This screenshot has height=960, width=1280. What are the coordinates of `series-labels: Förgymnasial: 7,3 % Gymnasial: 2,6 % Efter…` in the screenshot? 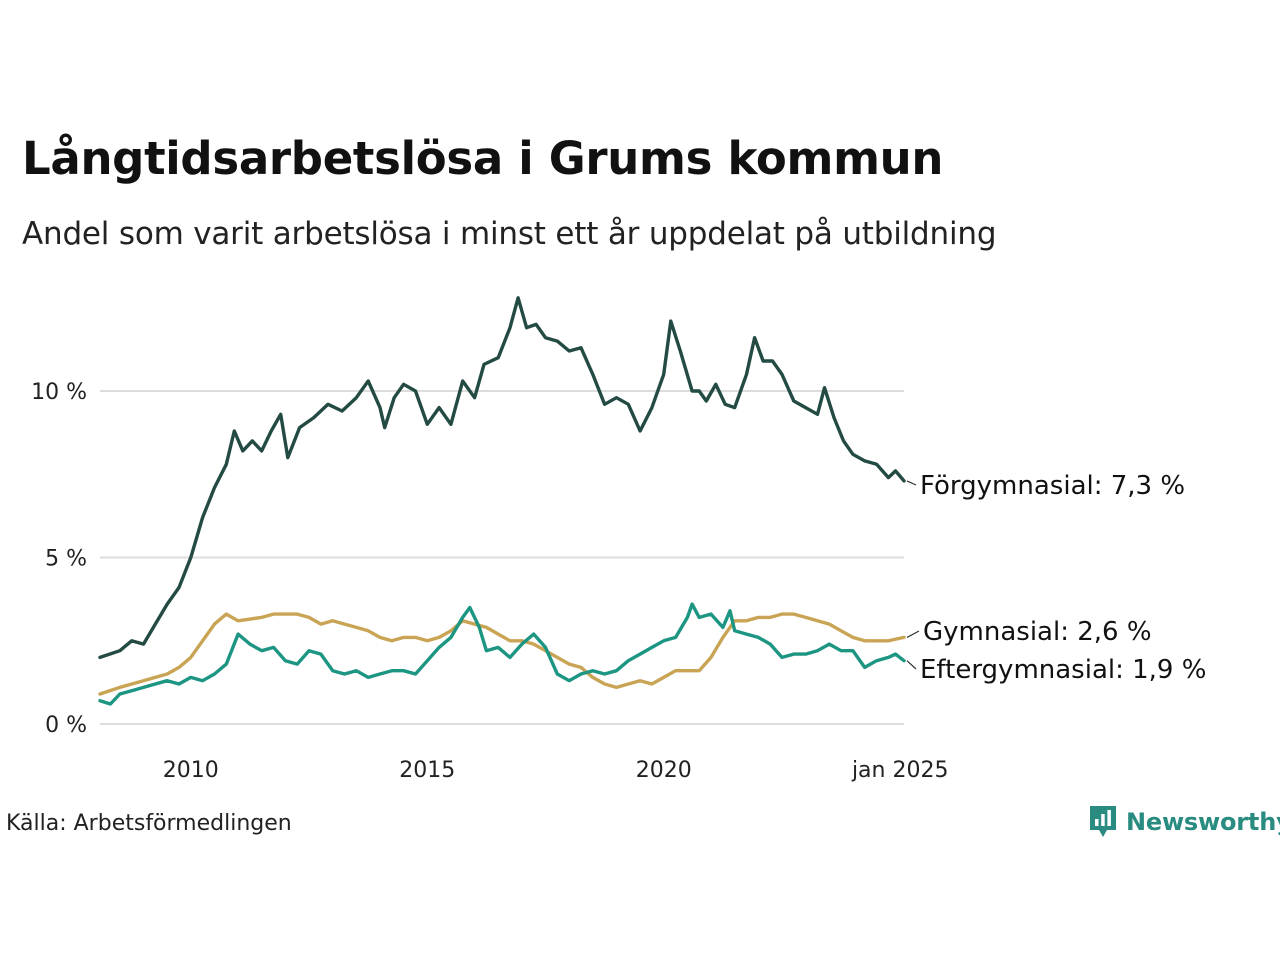 It's located at (1056, 578).